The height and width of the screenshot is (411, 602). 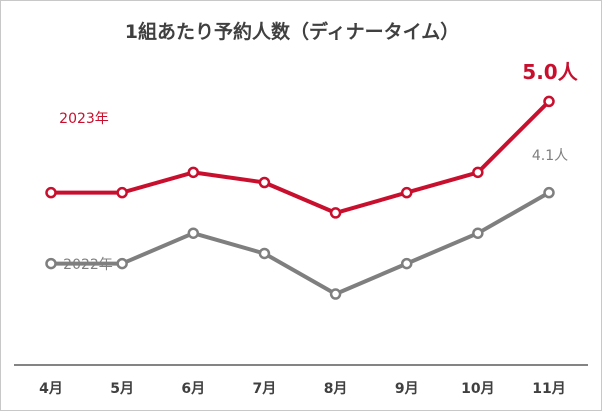 I want to click on data-point-2023年-7月, so click(x=264, y=182).